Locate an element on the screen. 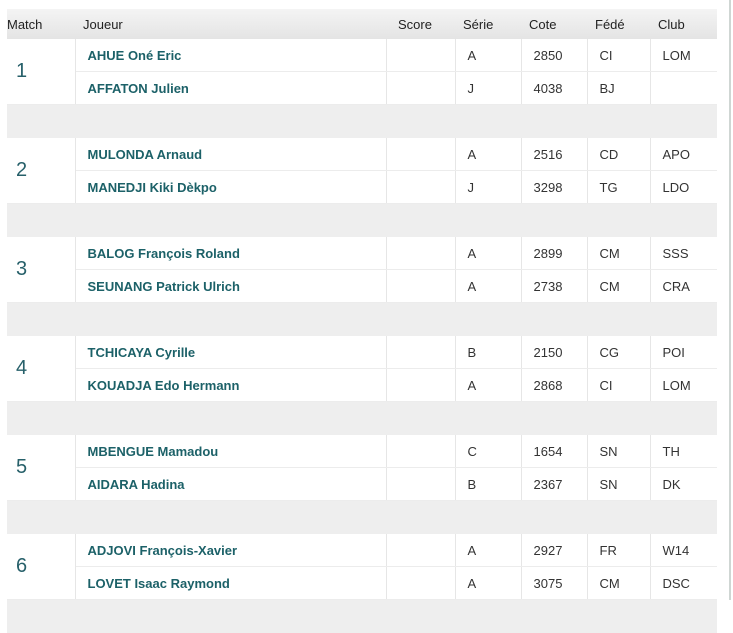  cote-cell: 2516 is located at coordinates (554, 154).